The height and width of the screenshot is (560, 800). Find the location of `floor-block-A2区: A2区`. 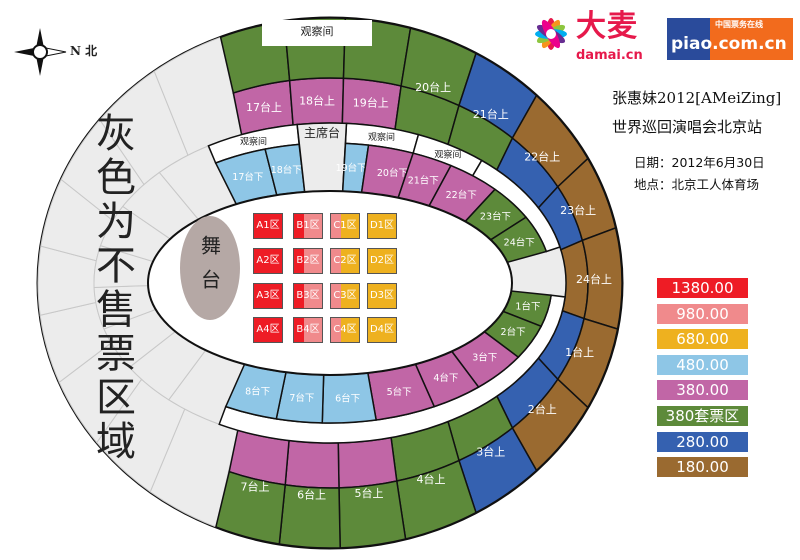

floor-block-A2区: A2区 is located at coordinates (268, 261).